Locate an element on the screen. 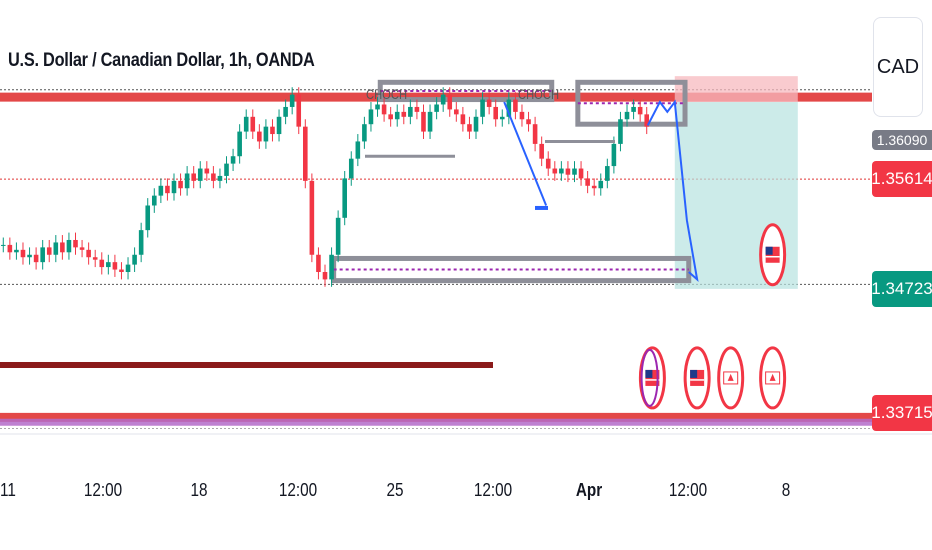 Image resolution: width=932 pixels, height=550 pixels. projection-path is located at coordinates (672, 191).